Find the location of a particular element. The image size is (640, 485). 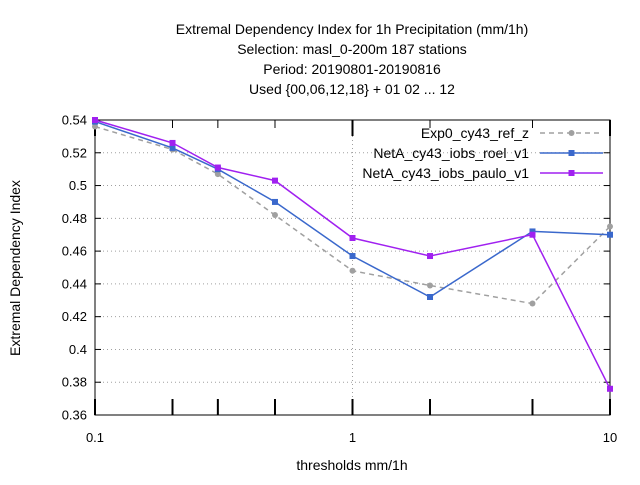

legend-label: NetA_cy43_iobs_roel_v1 is located at coordinates (451, 153).